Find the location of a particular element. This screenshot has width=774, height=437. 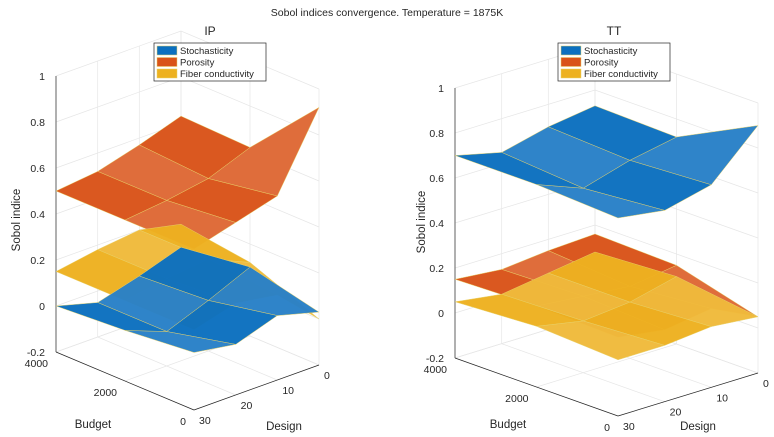

surface-fiber-conductivity is located at coordinates (606, 306).